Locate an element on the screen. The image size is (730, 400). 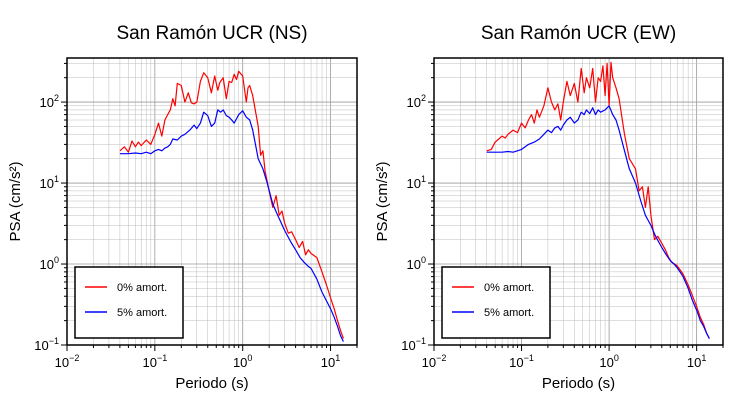
chart-1-legend-box is located at coordinates (496, 302).